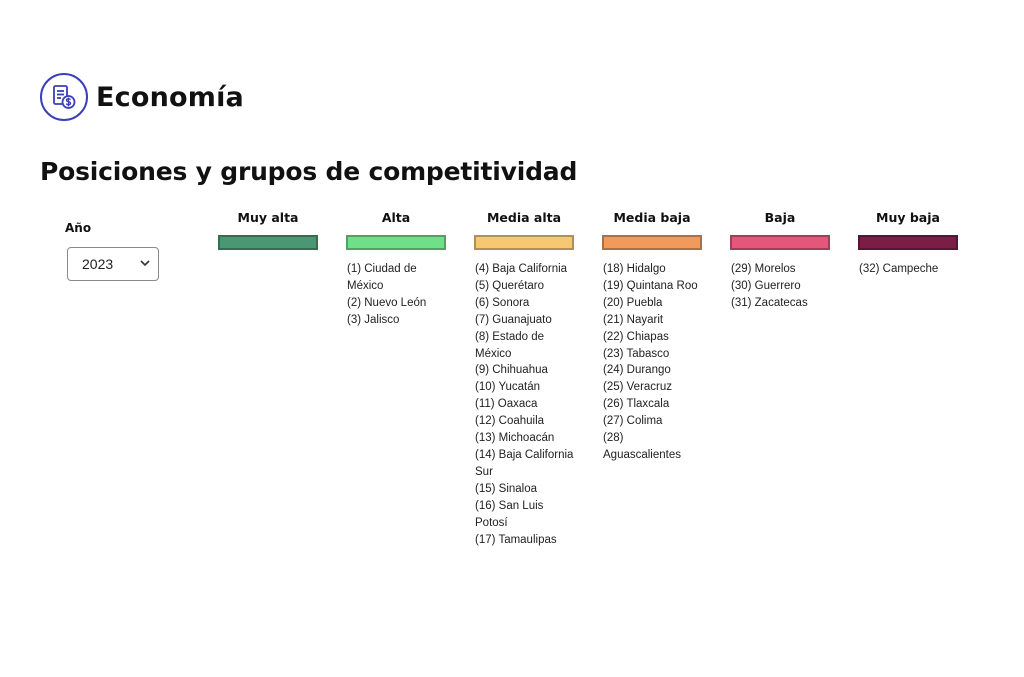 Image resolution: width=1024 pixels, height=677 pixels. I want to click on state-item: (6) Sonora, so click(502, 302).